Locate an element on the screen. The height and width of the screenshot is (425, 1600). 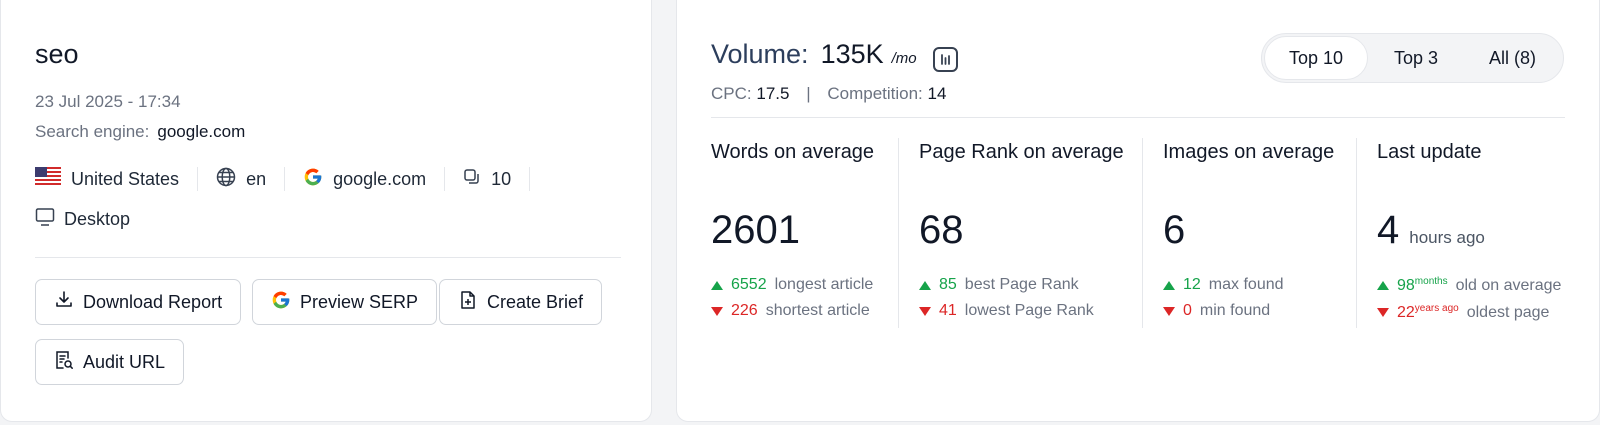
page-rank-lowest-label: lowest Page Rank is located at coordinates (1029, 310).